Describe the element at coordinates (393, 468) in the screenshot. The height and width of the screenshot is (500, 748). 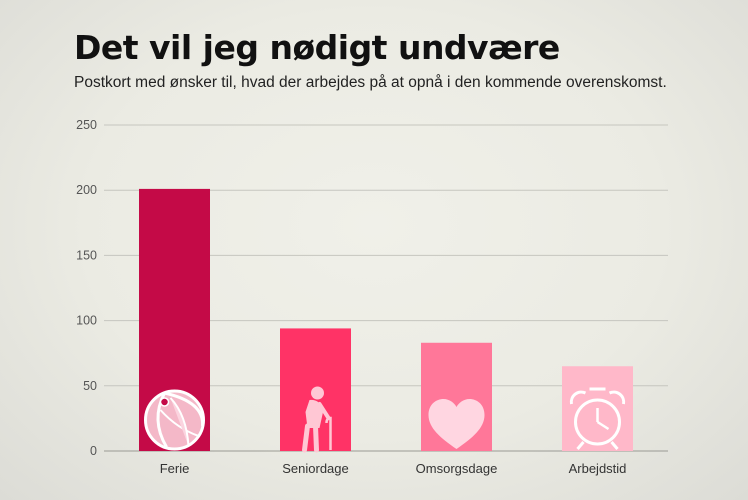
I see `x-axis-labels: Ferie Seniordage Omsorgsdage Arbejdstid` at that location.